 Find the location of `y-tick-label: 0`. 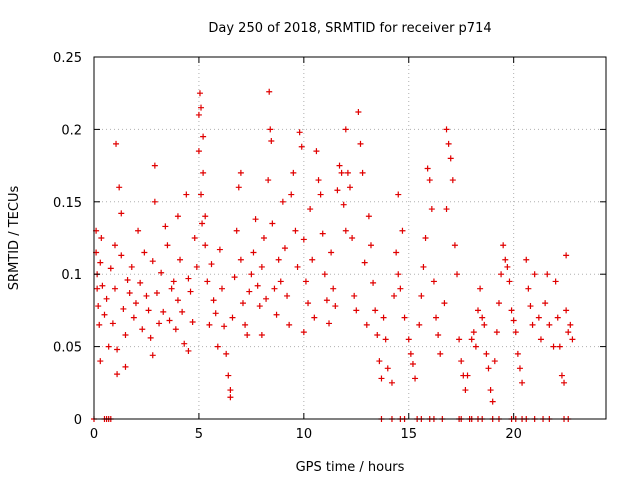

y-tick-label: 0 is located at coordinates (78, 420).